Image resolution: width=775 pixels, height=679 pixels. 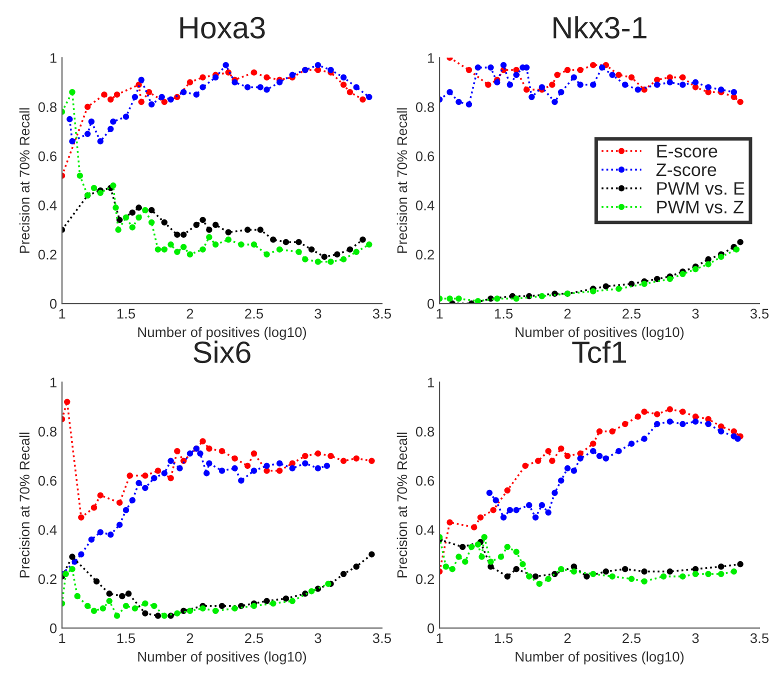 I want to click on legend-label: E-score, so click(x=687, y=151).